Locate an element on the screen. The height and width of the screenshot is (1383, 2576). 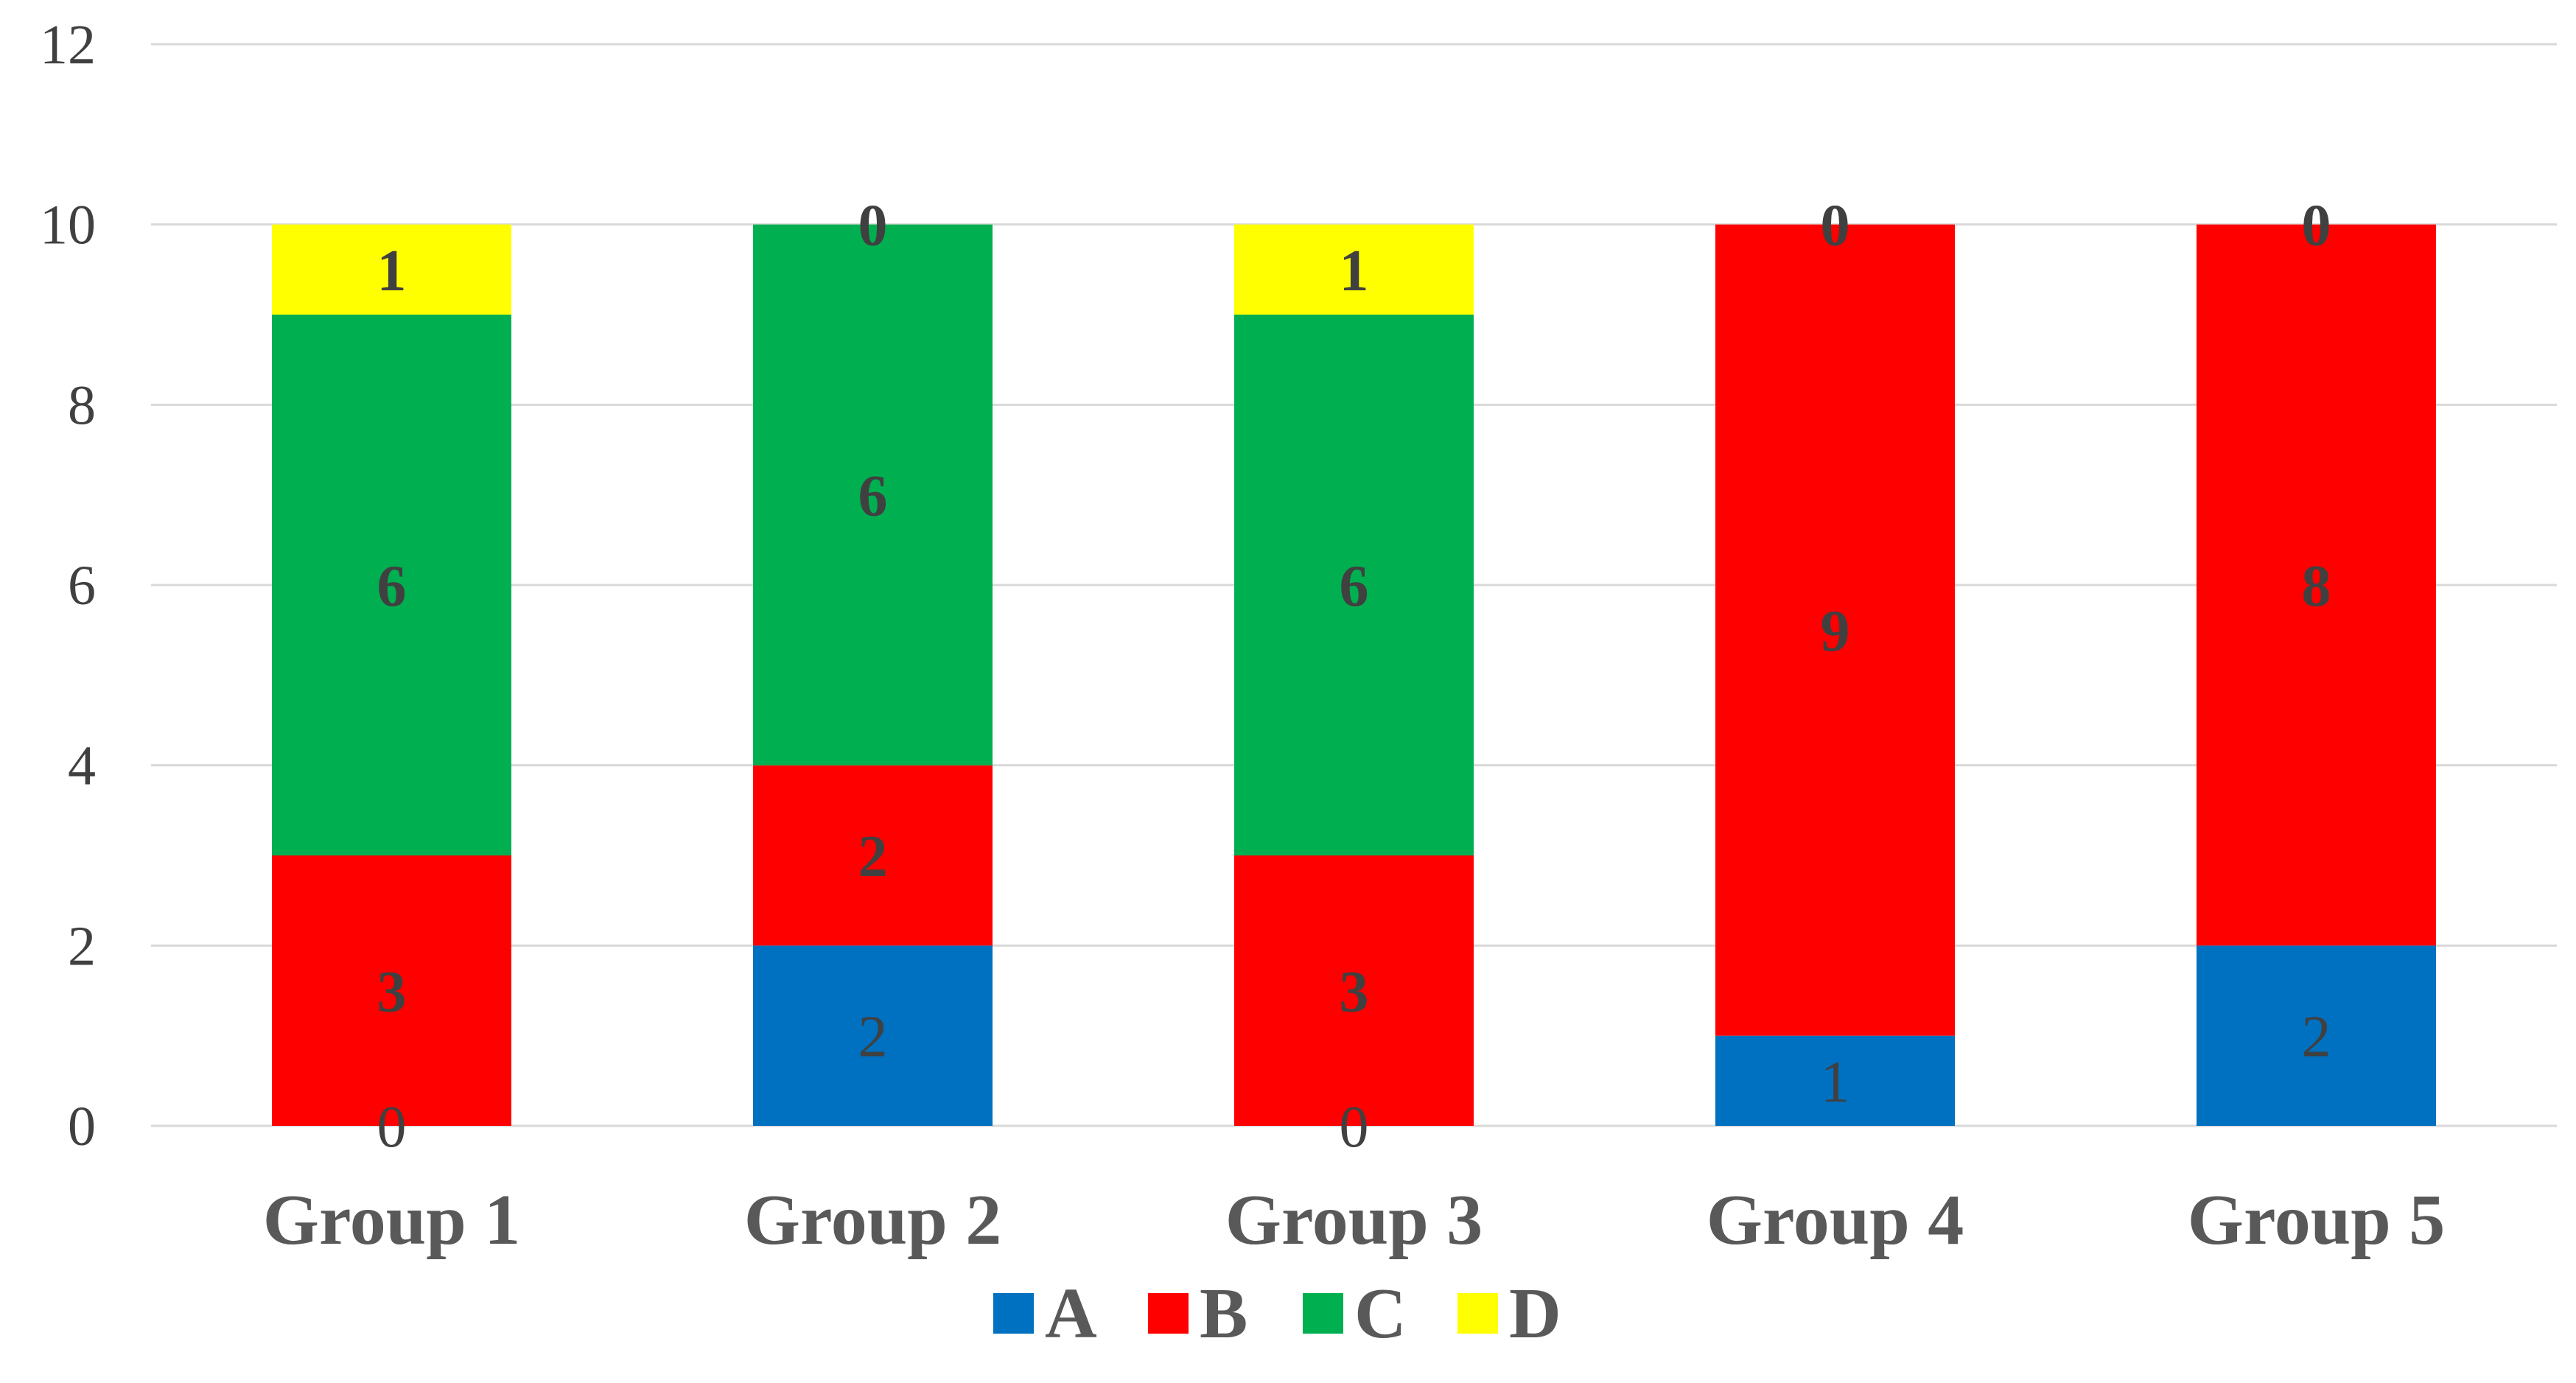
data-label-d-group-5: 0 is located at coordinates (2316, 226).